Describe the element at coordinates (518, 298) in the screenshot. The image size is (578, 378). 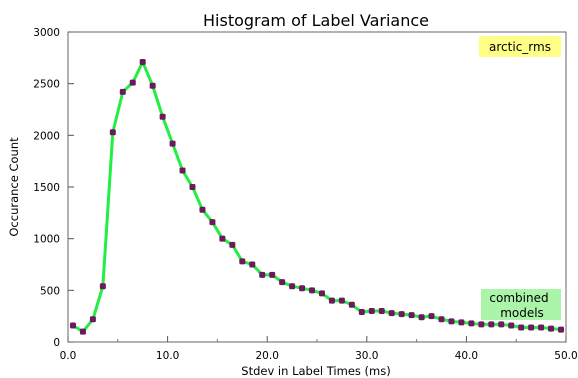
I see `annotation-combined-models-line-1: combined` at that location.